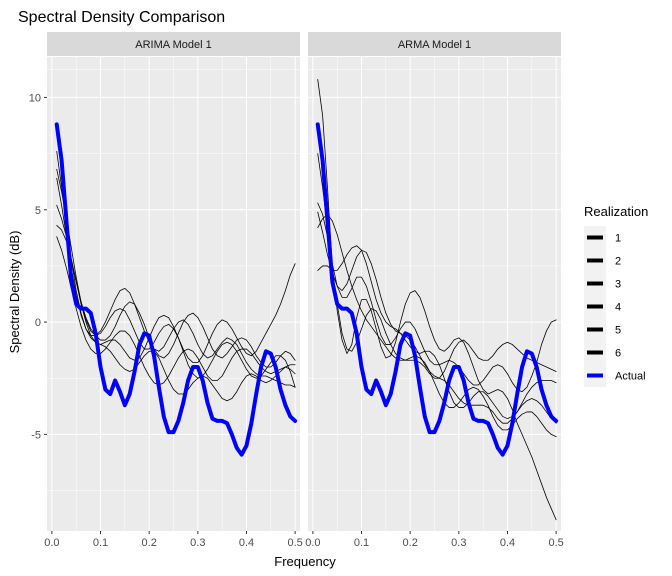 This screenshot has height=576, width=672. Describe the element at coordinates (38, 211) in the screenshot. I see `y-tick-label: 5` at that location.